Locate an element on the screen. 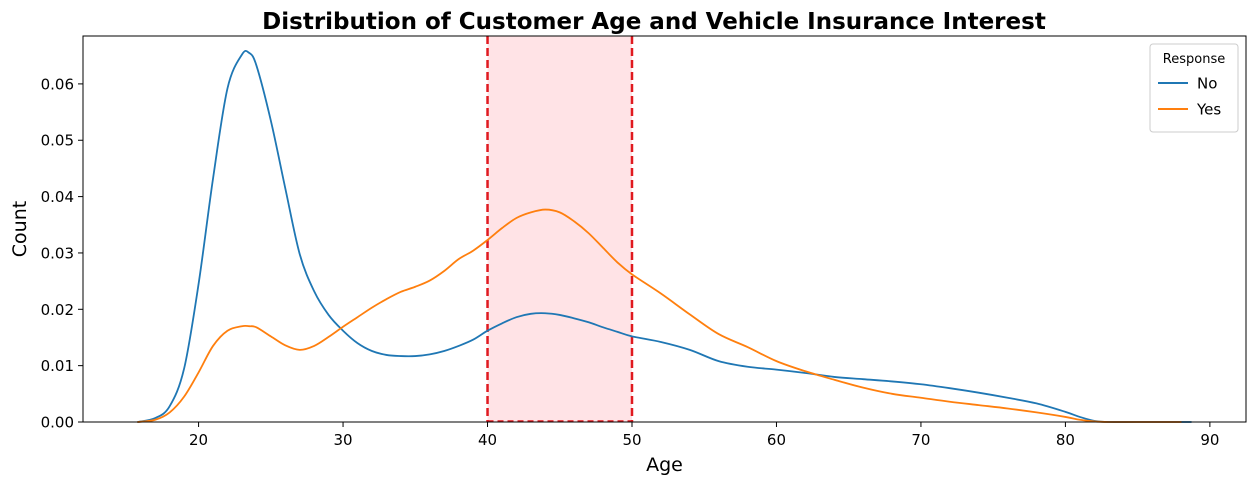 This screenshot has width=1254, height=485. legend-entries: No Yes is located at coordinates (1189, 97).